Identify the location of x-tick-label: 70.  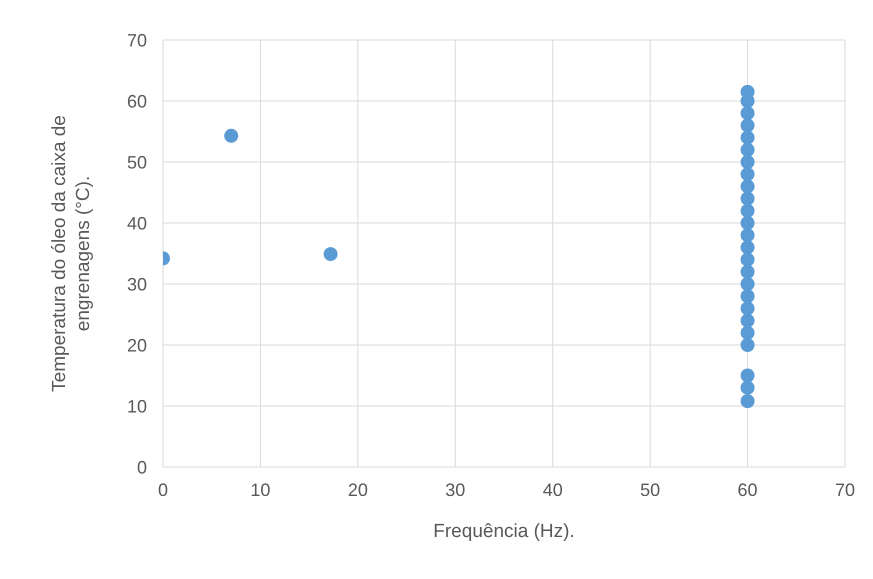
(845, 490).